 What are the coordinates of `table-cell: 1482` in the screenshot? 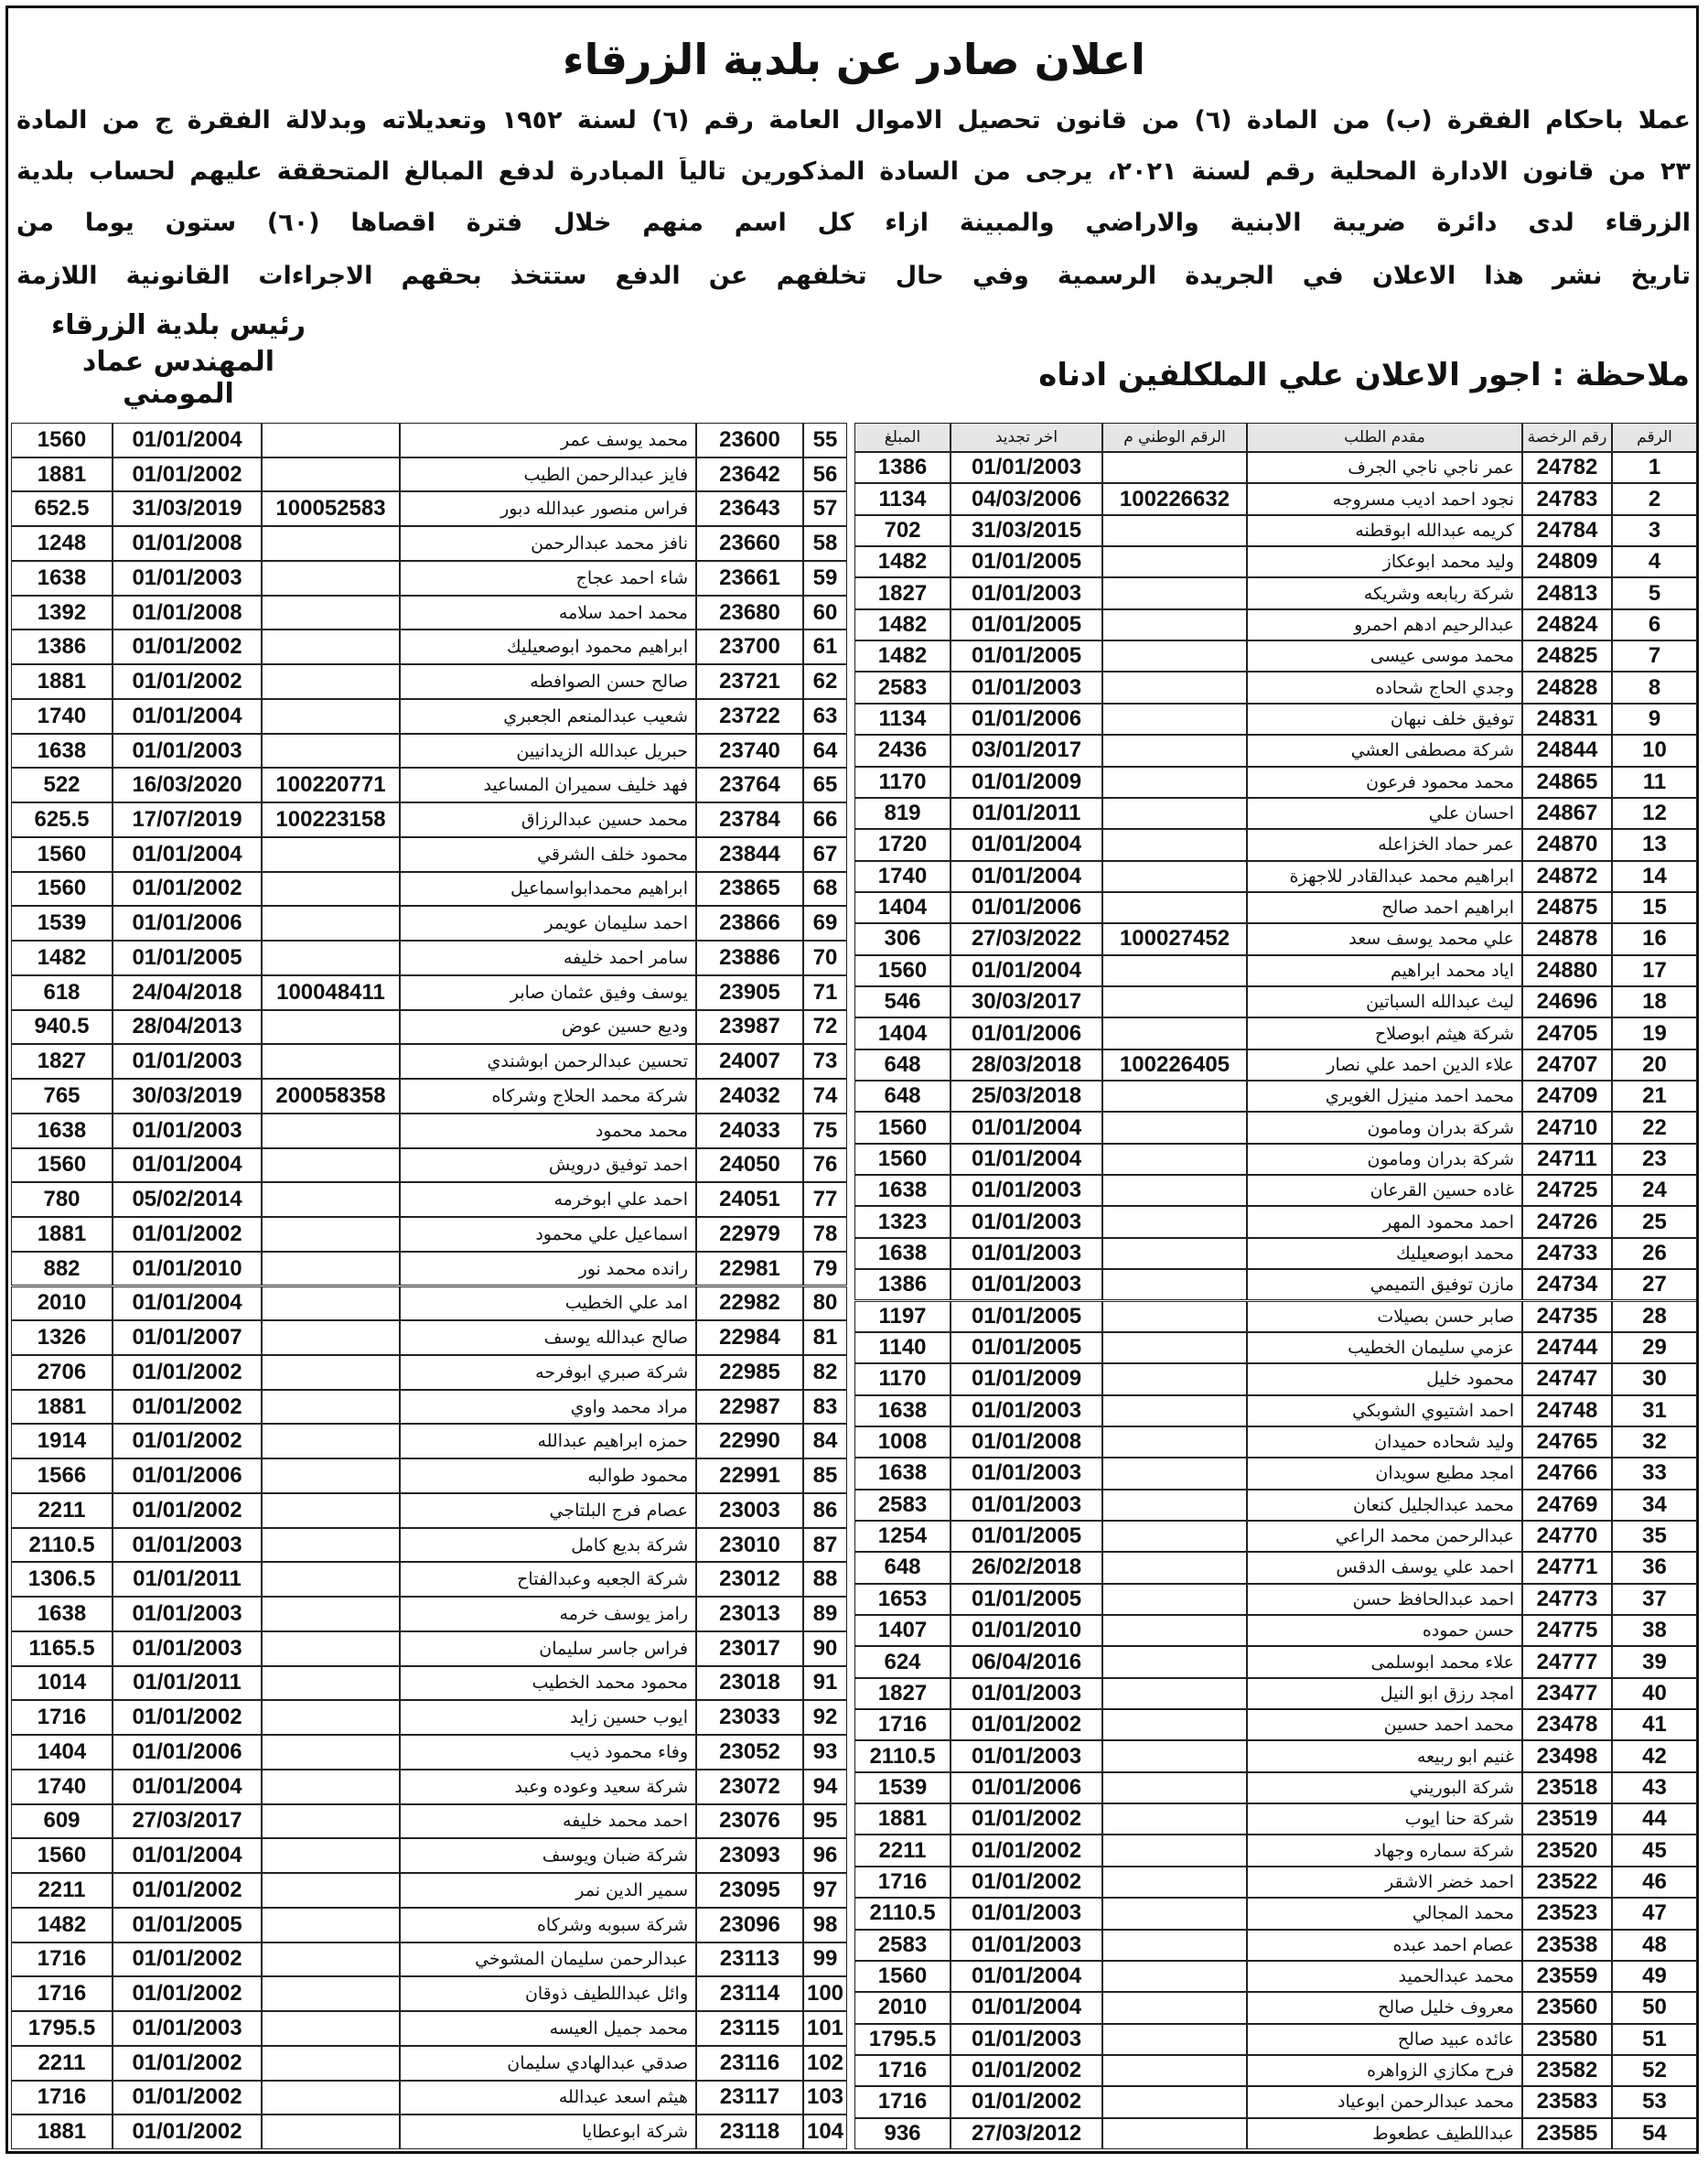 It's located at (902, 624).